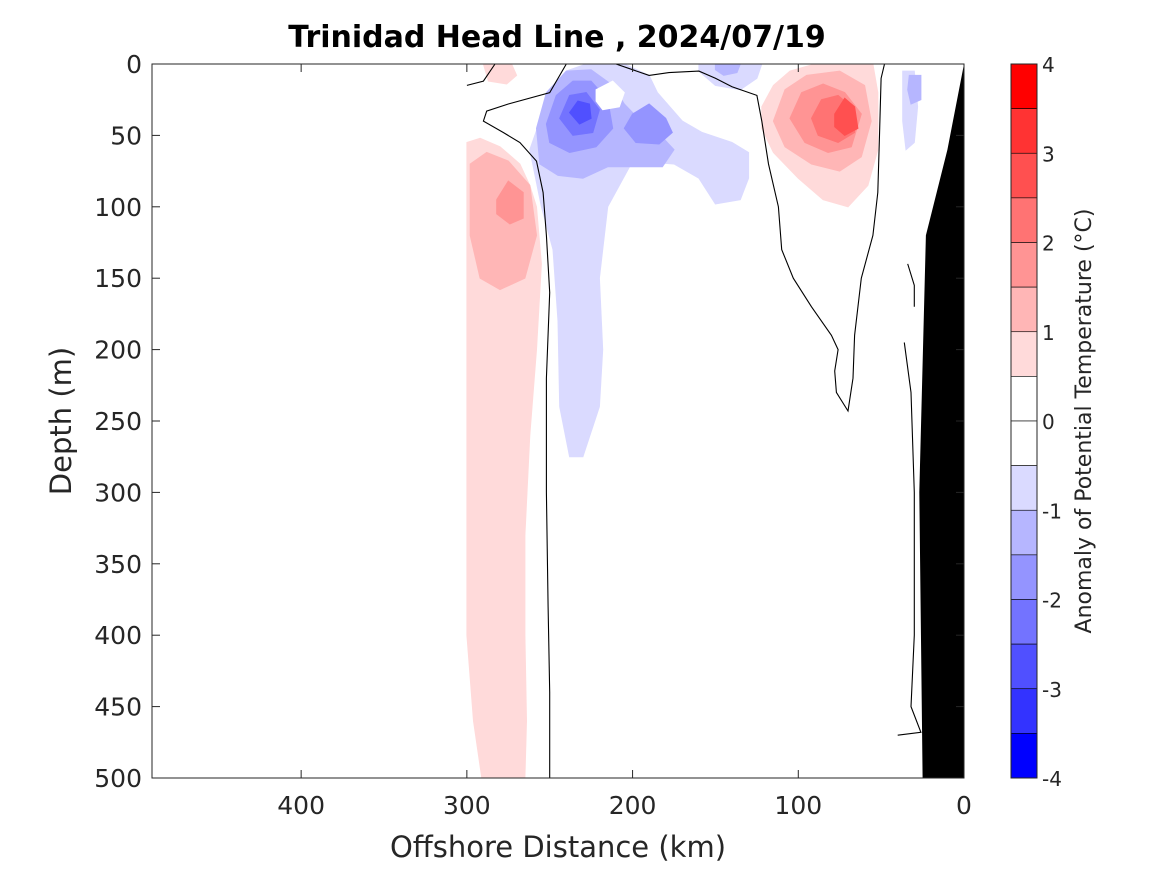 Image resolution: width=1167 pixels, height=879 pixels. What do you see at coordinates (118, 564) in the screenshot?
I see `y-tick-label: 350` at bounding box center [118, 564].